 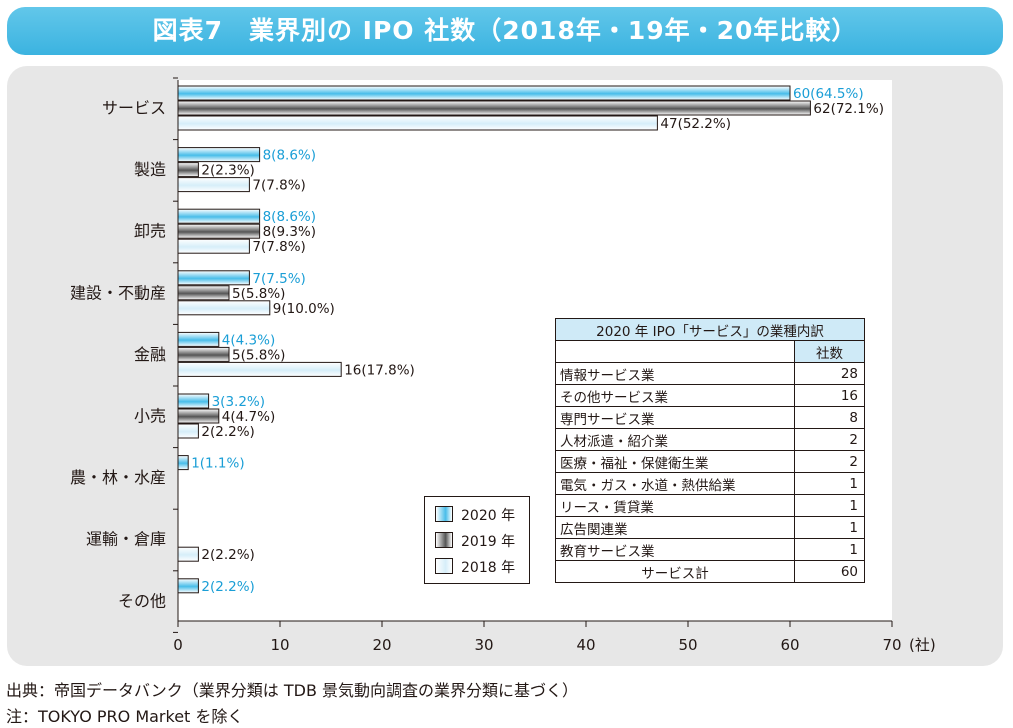 What do you see at coordinates (675, 505) in the screenshot?
I see `breakdown-row-label: リース・賃貸業` at bounding box center [675, 505].